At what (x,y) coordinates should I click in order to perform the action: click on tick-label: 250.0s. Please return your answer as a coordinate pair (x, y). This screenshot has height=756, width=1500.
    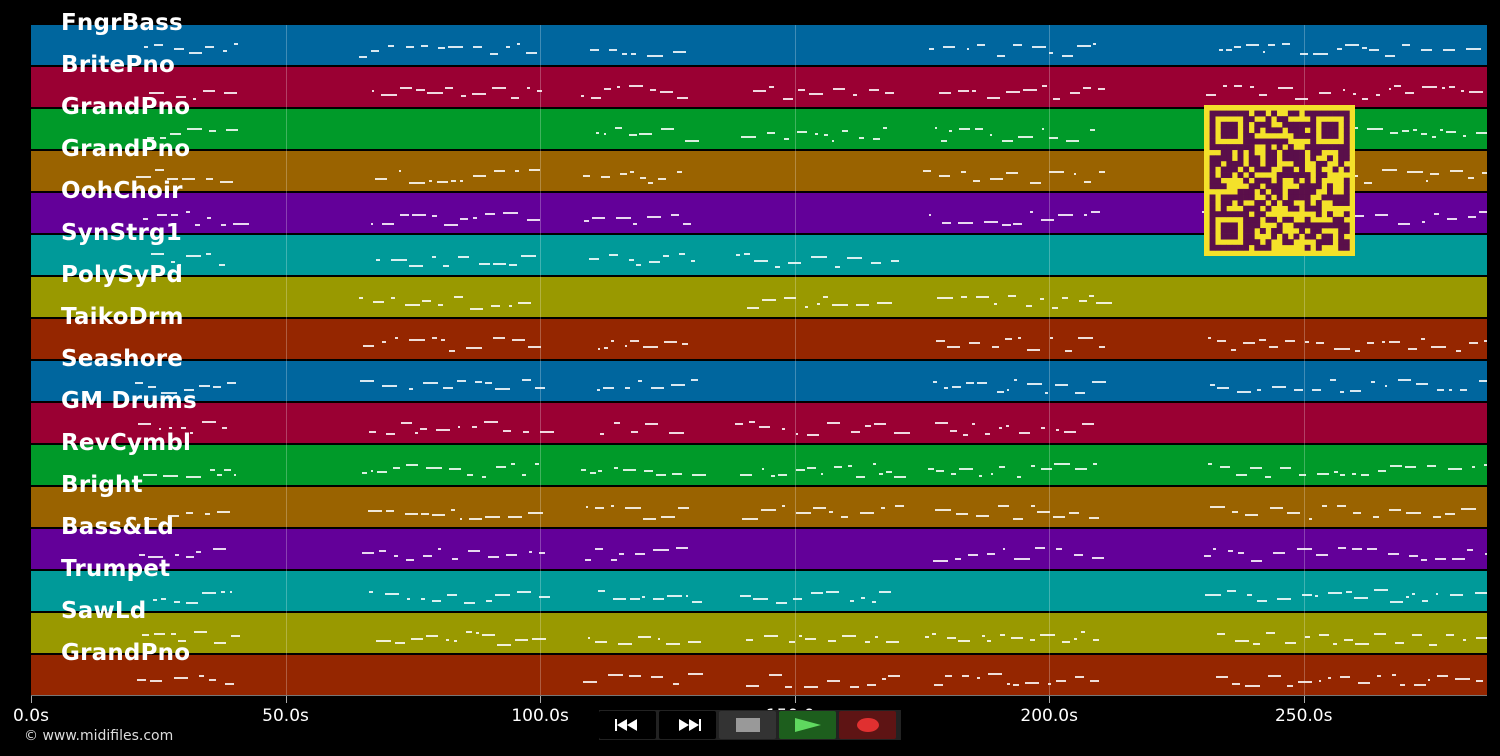
    Looking at the image, I should click on (1303, 716).